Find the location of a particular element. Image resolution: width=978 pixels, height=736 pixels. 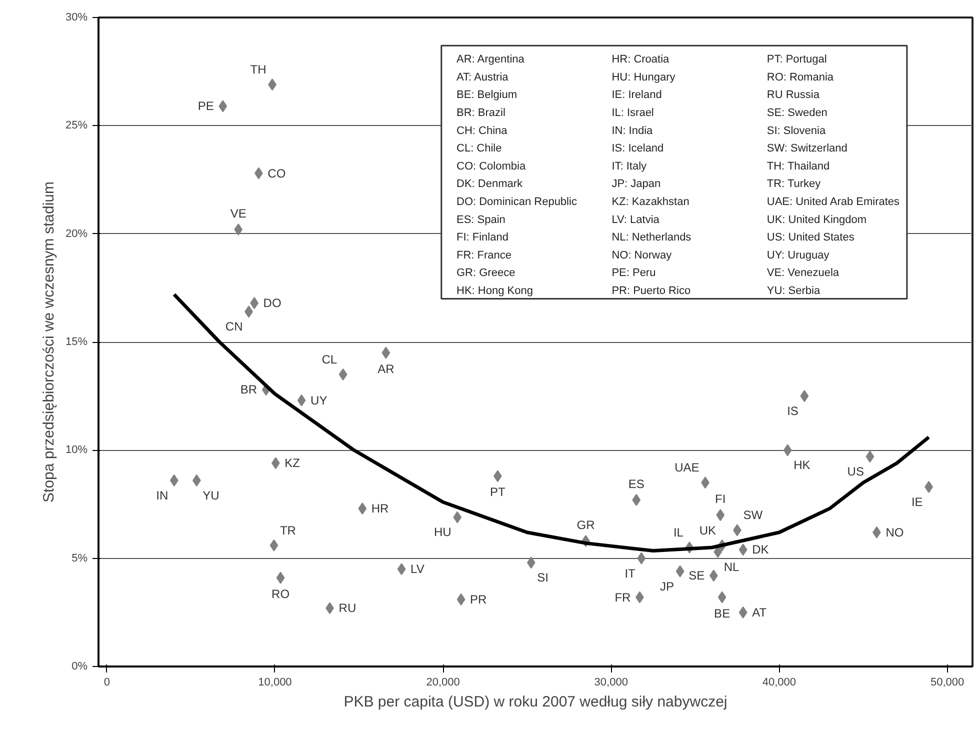

annotation: IT: Italy is located at coordinates (630, 166).